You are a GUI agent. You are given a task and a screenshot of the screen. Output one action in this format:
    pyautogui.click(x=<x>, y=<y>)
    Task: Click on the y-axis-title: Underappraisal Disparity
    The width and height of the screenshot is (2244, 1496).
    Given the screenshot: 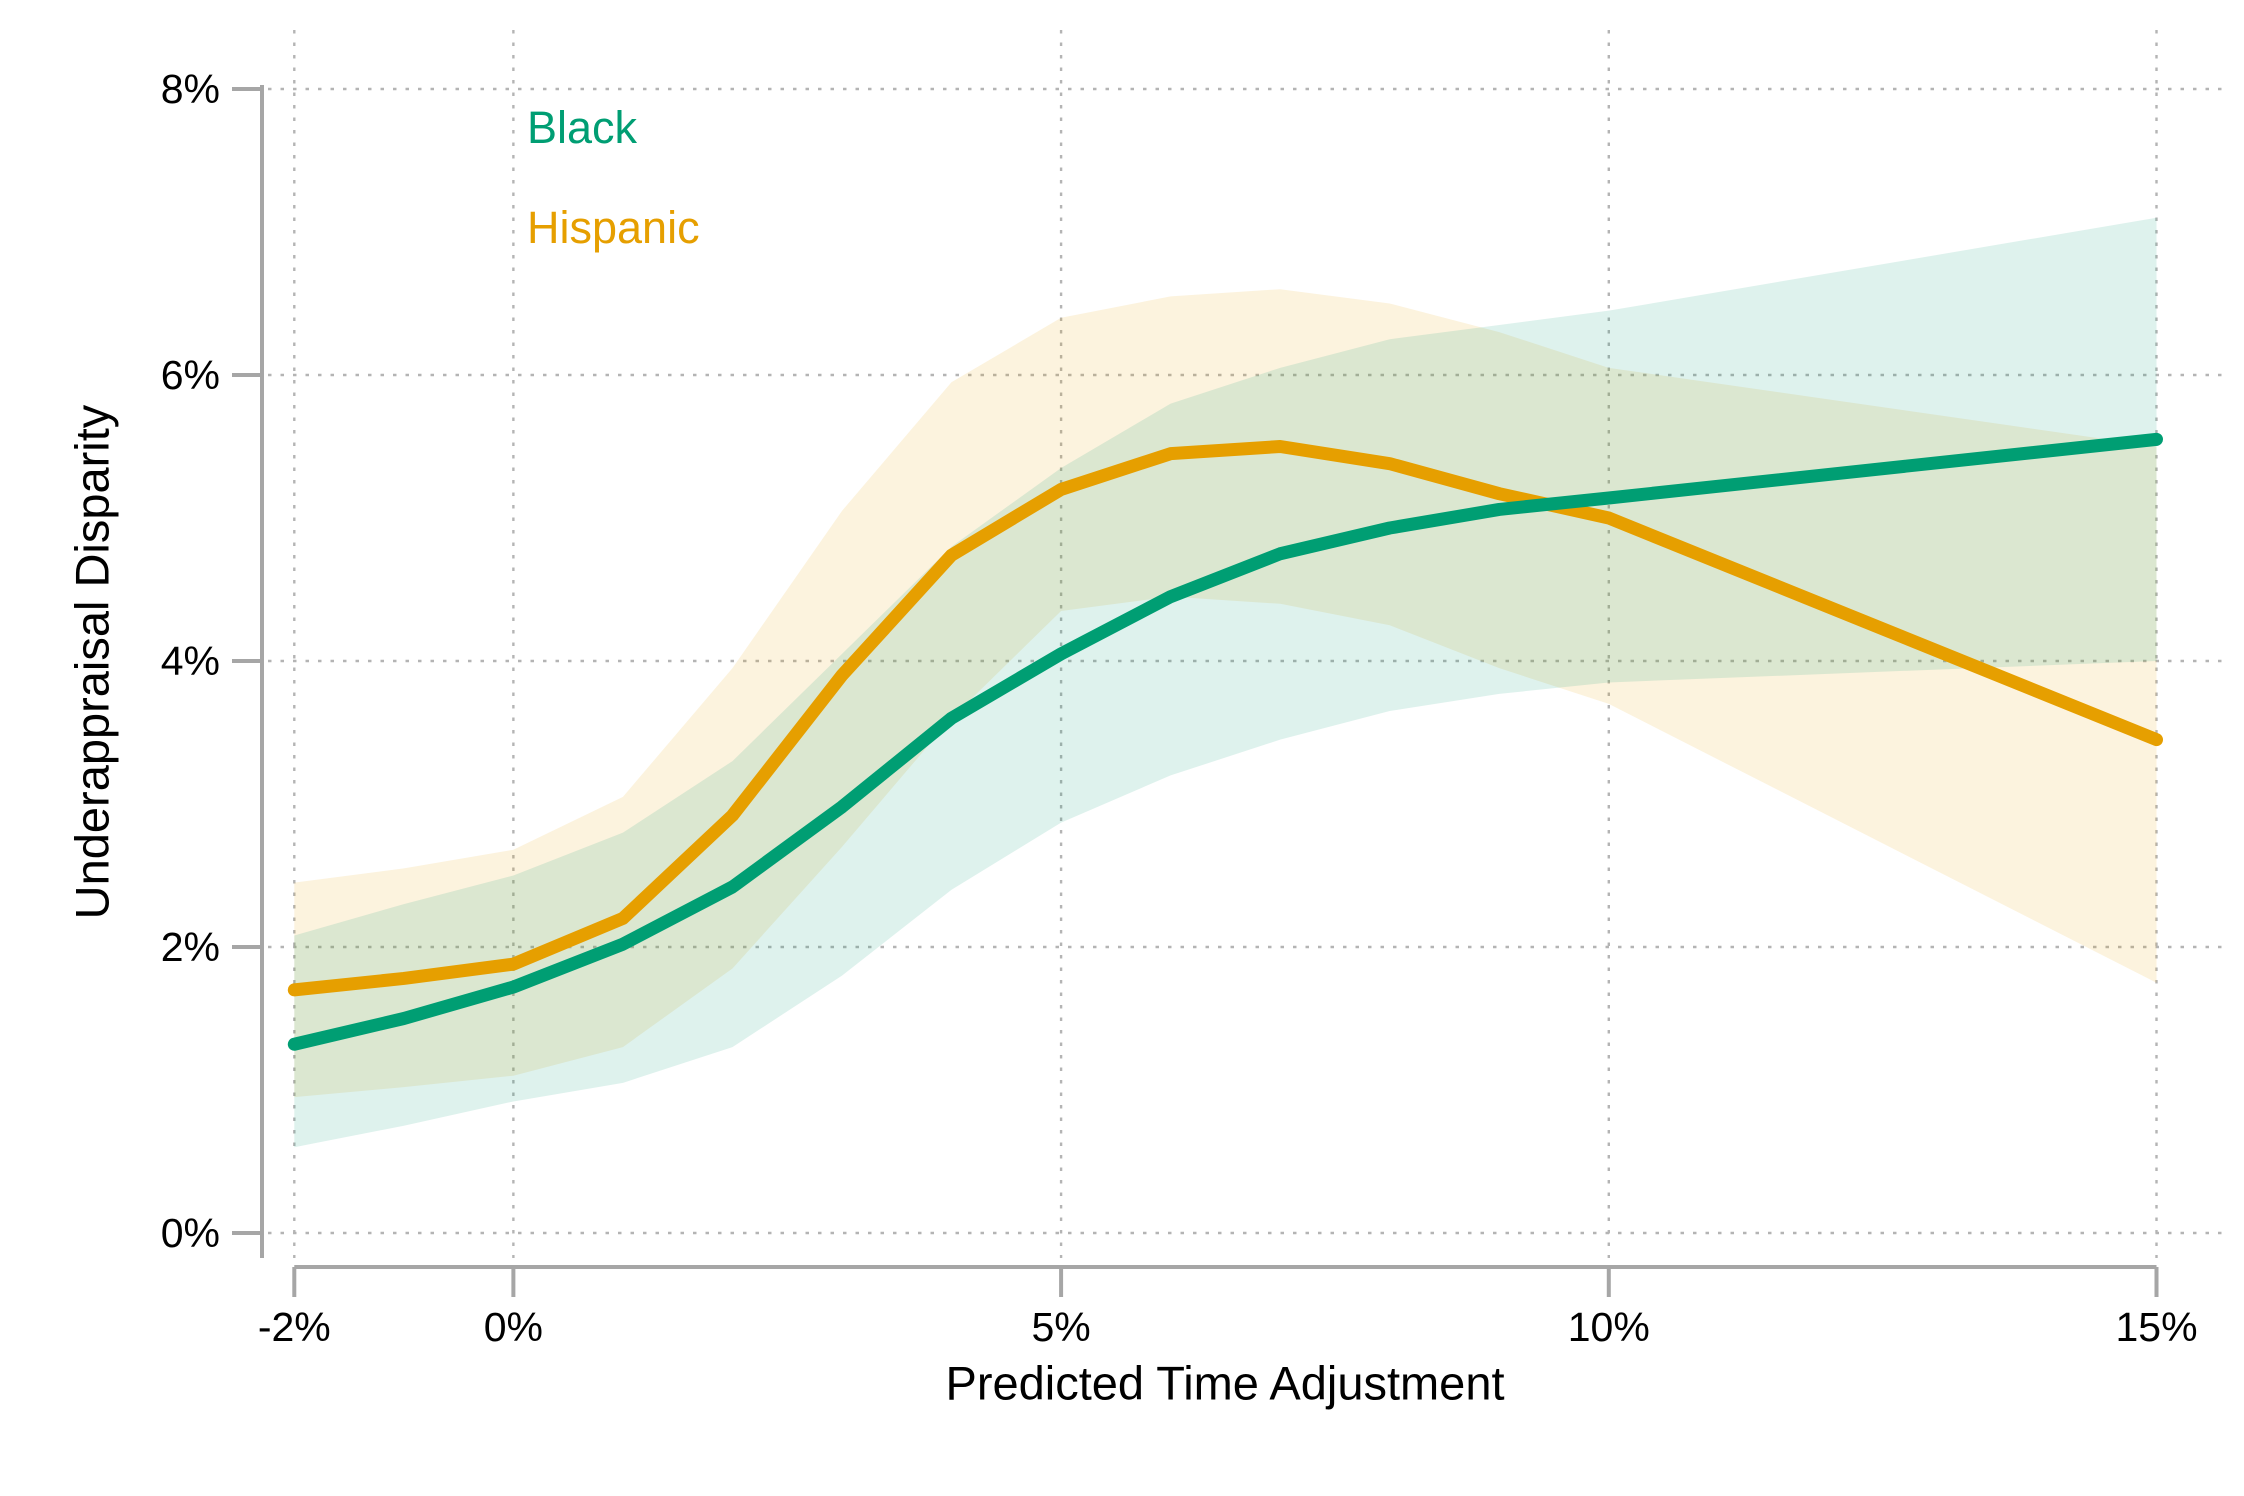 What is the action you would take?
    pyautogui.click(x=92, y=662)
    